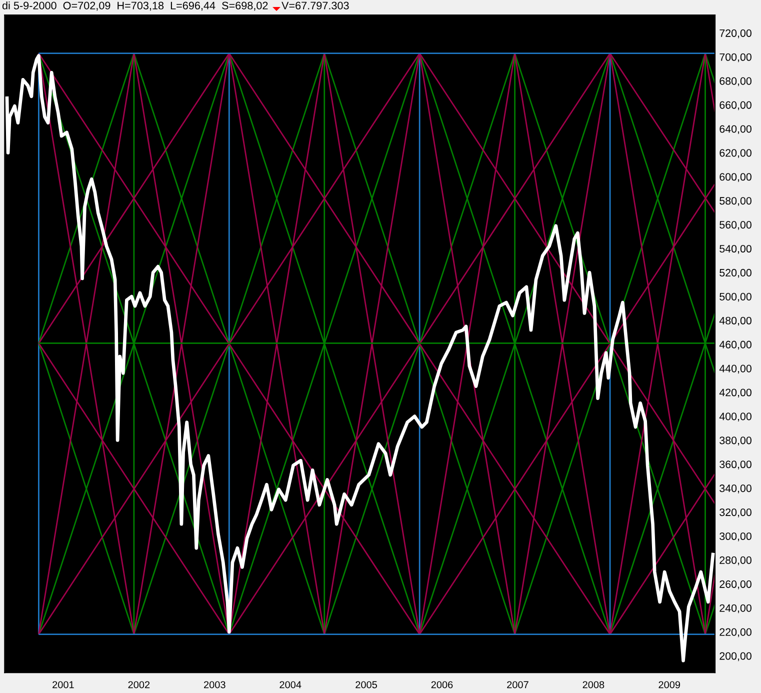 The width and height of the screenshot is (761, 693). I want to click on y-tick-label: 460,00, so click(735, 345).